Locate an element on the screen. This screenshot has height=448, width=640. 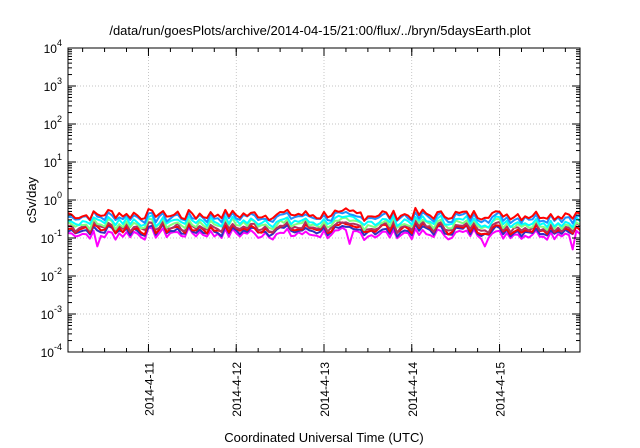
y-tick-label: 10¹ is located at coordinates (53, 161).